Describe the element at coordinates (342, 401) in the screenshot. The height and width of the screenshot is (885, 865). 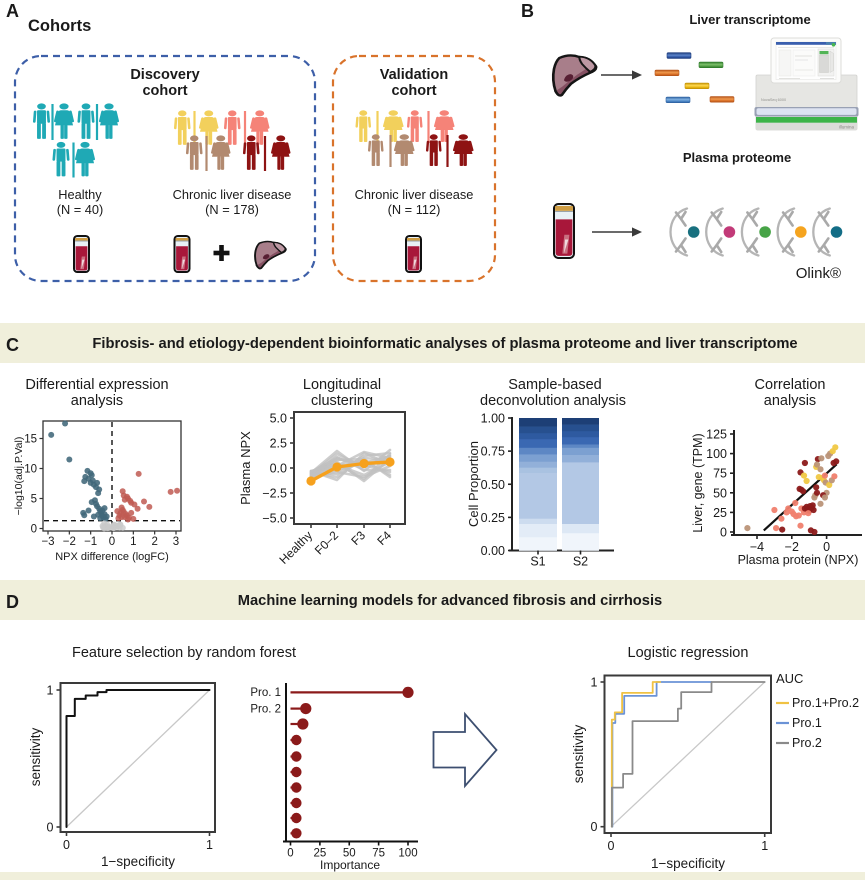
I see `svg-text: clustering` at that location.